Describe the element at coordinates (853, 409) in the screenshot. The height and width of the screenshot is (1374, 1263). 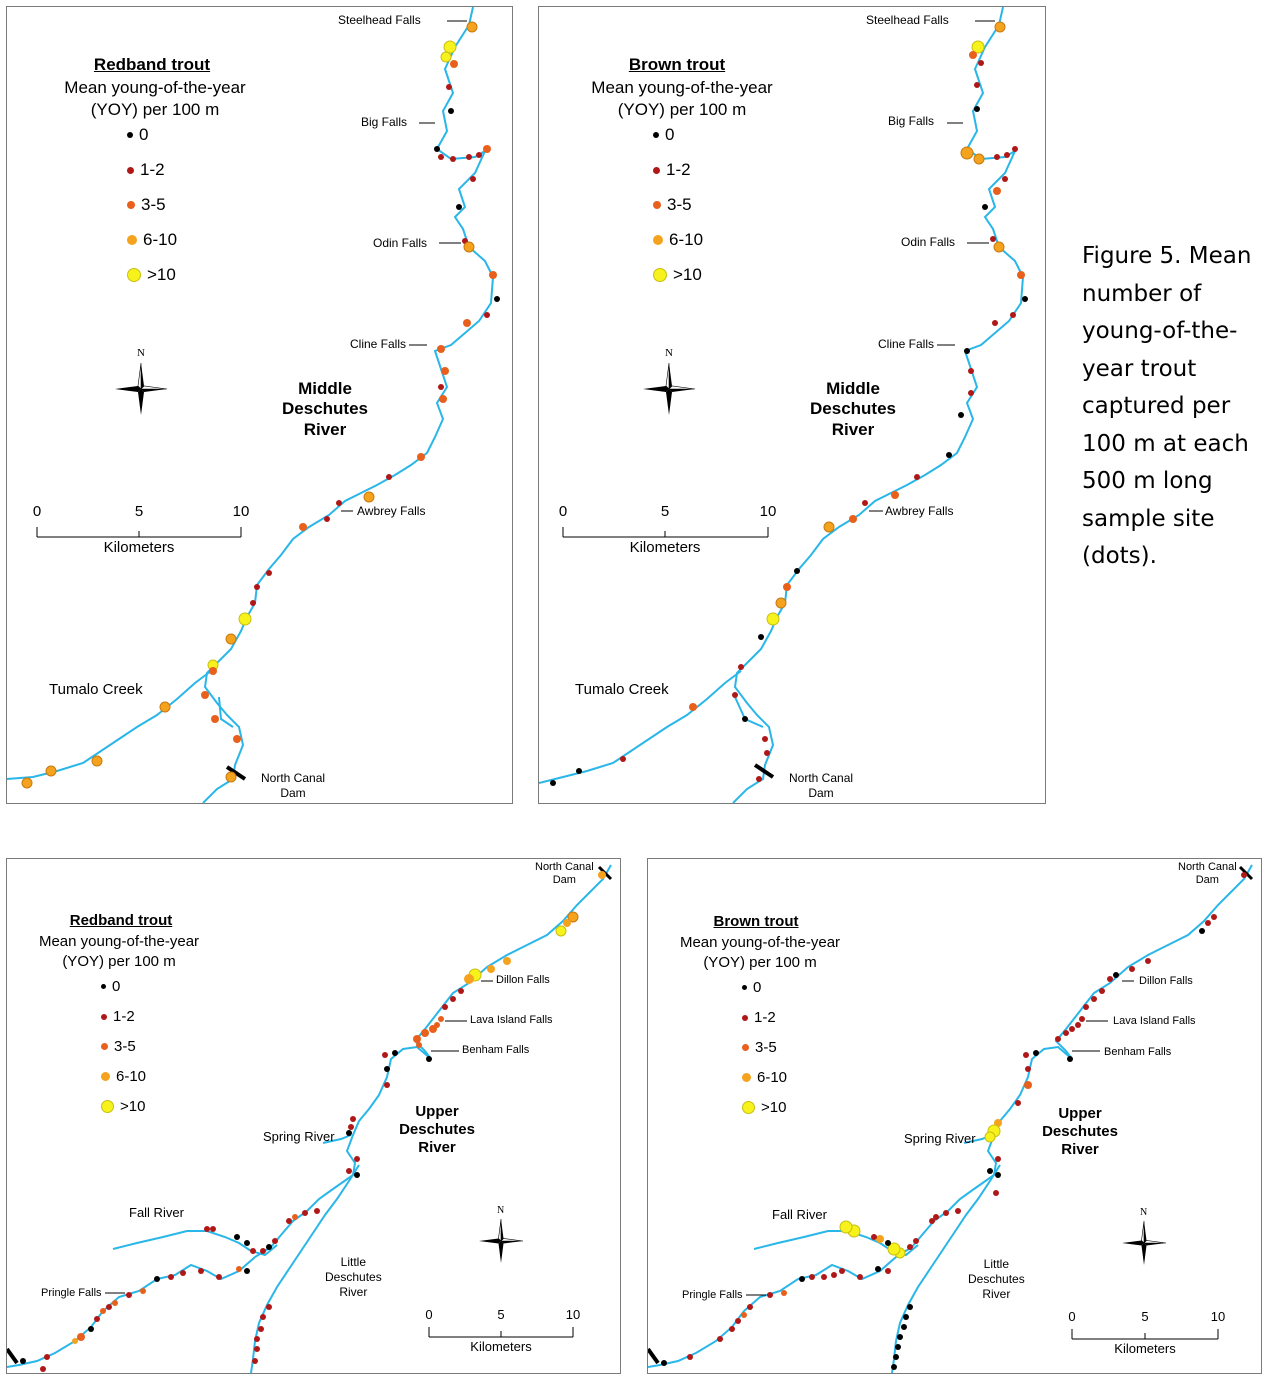
I see `river-name-label: Middle Deschutes River` at that location.